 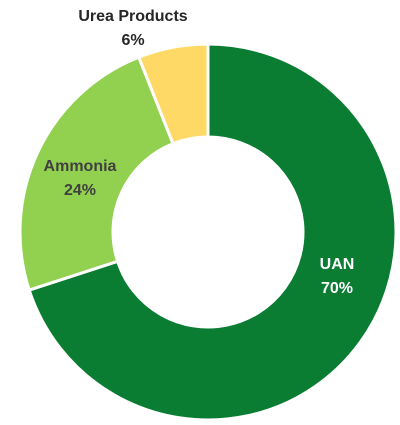 What do you see at coordinates (132, 16) in the screenshot?
I see `slice-label-urea-products: Urea Products` at bounding box center [132, 16].